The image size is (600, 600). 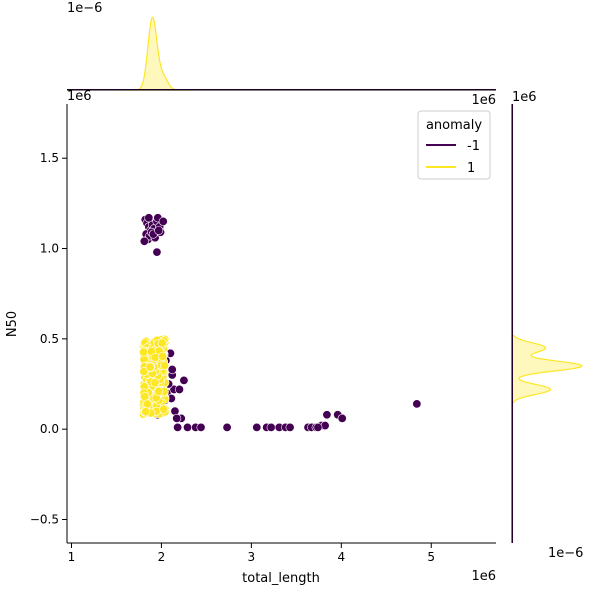 What do you see at coordinates (454, 145) in the screenshot?
I see `legend: anomaly -1 1` at bounding box center [454, 145].